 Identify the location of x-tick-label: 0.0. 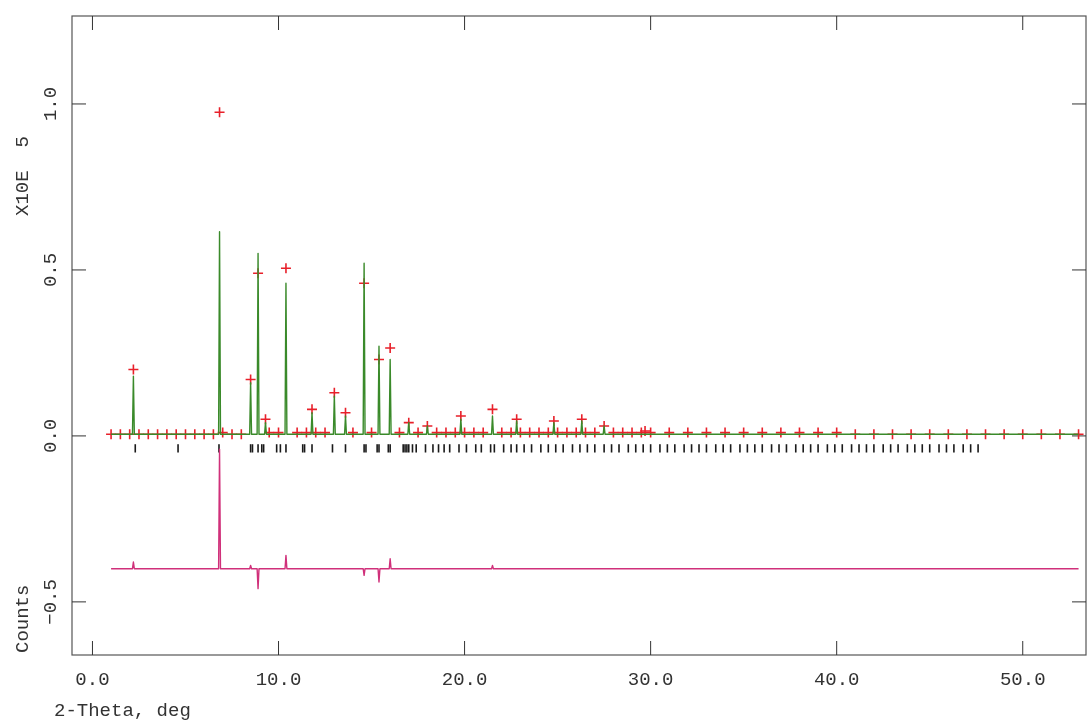
(92, 680).